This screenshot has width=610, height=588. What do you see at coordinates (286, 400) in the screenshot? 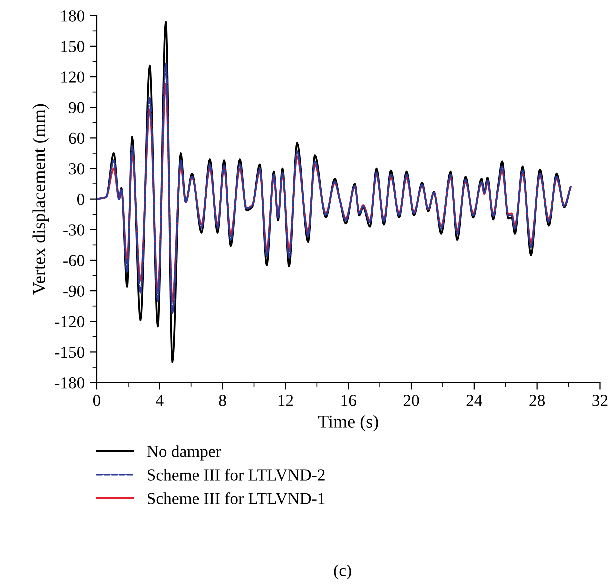
I see `x-tick-label: 12` at bounding box center [286, 400].